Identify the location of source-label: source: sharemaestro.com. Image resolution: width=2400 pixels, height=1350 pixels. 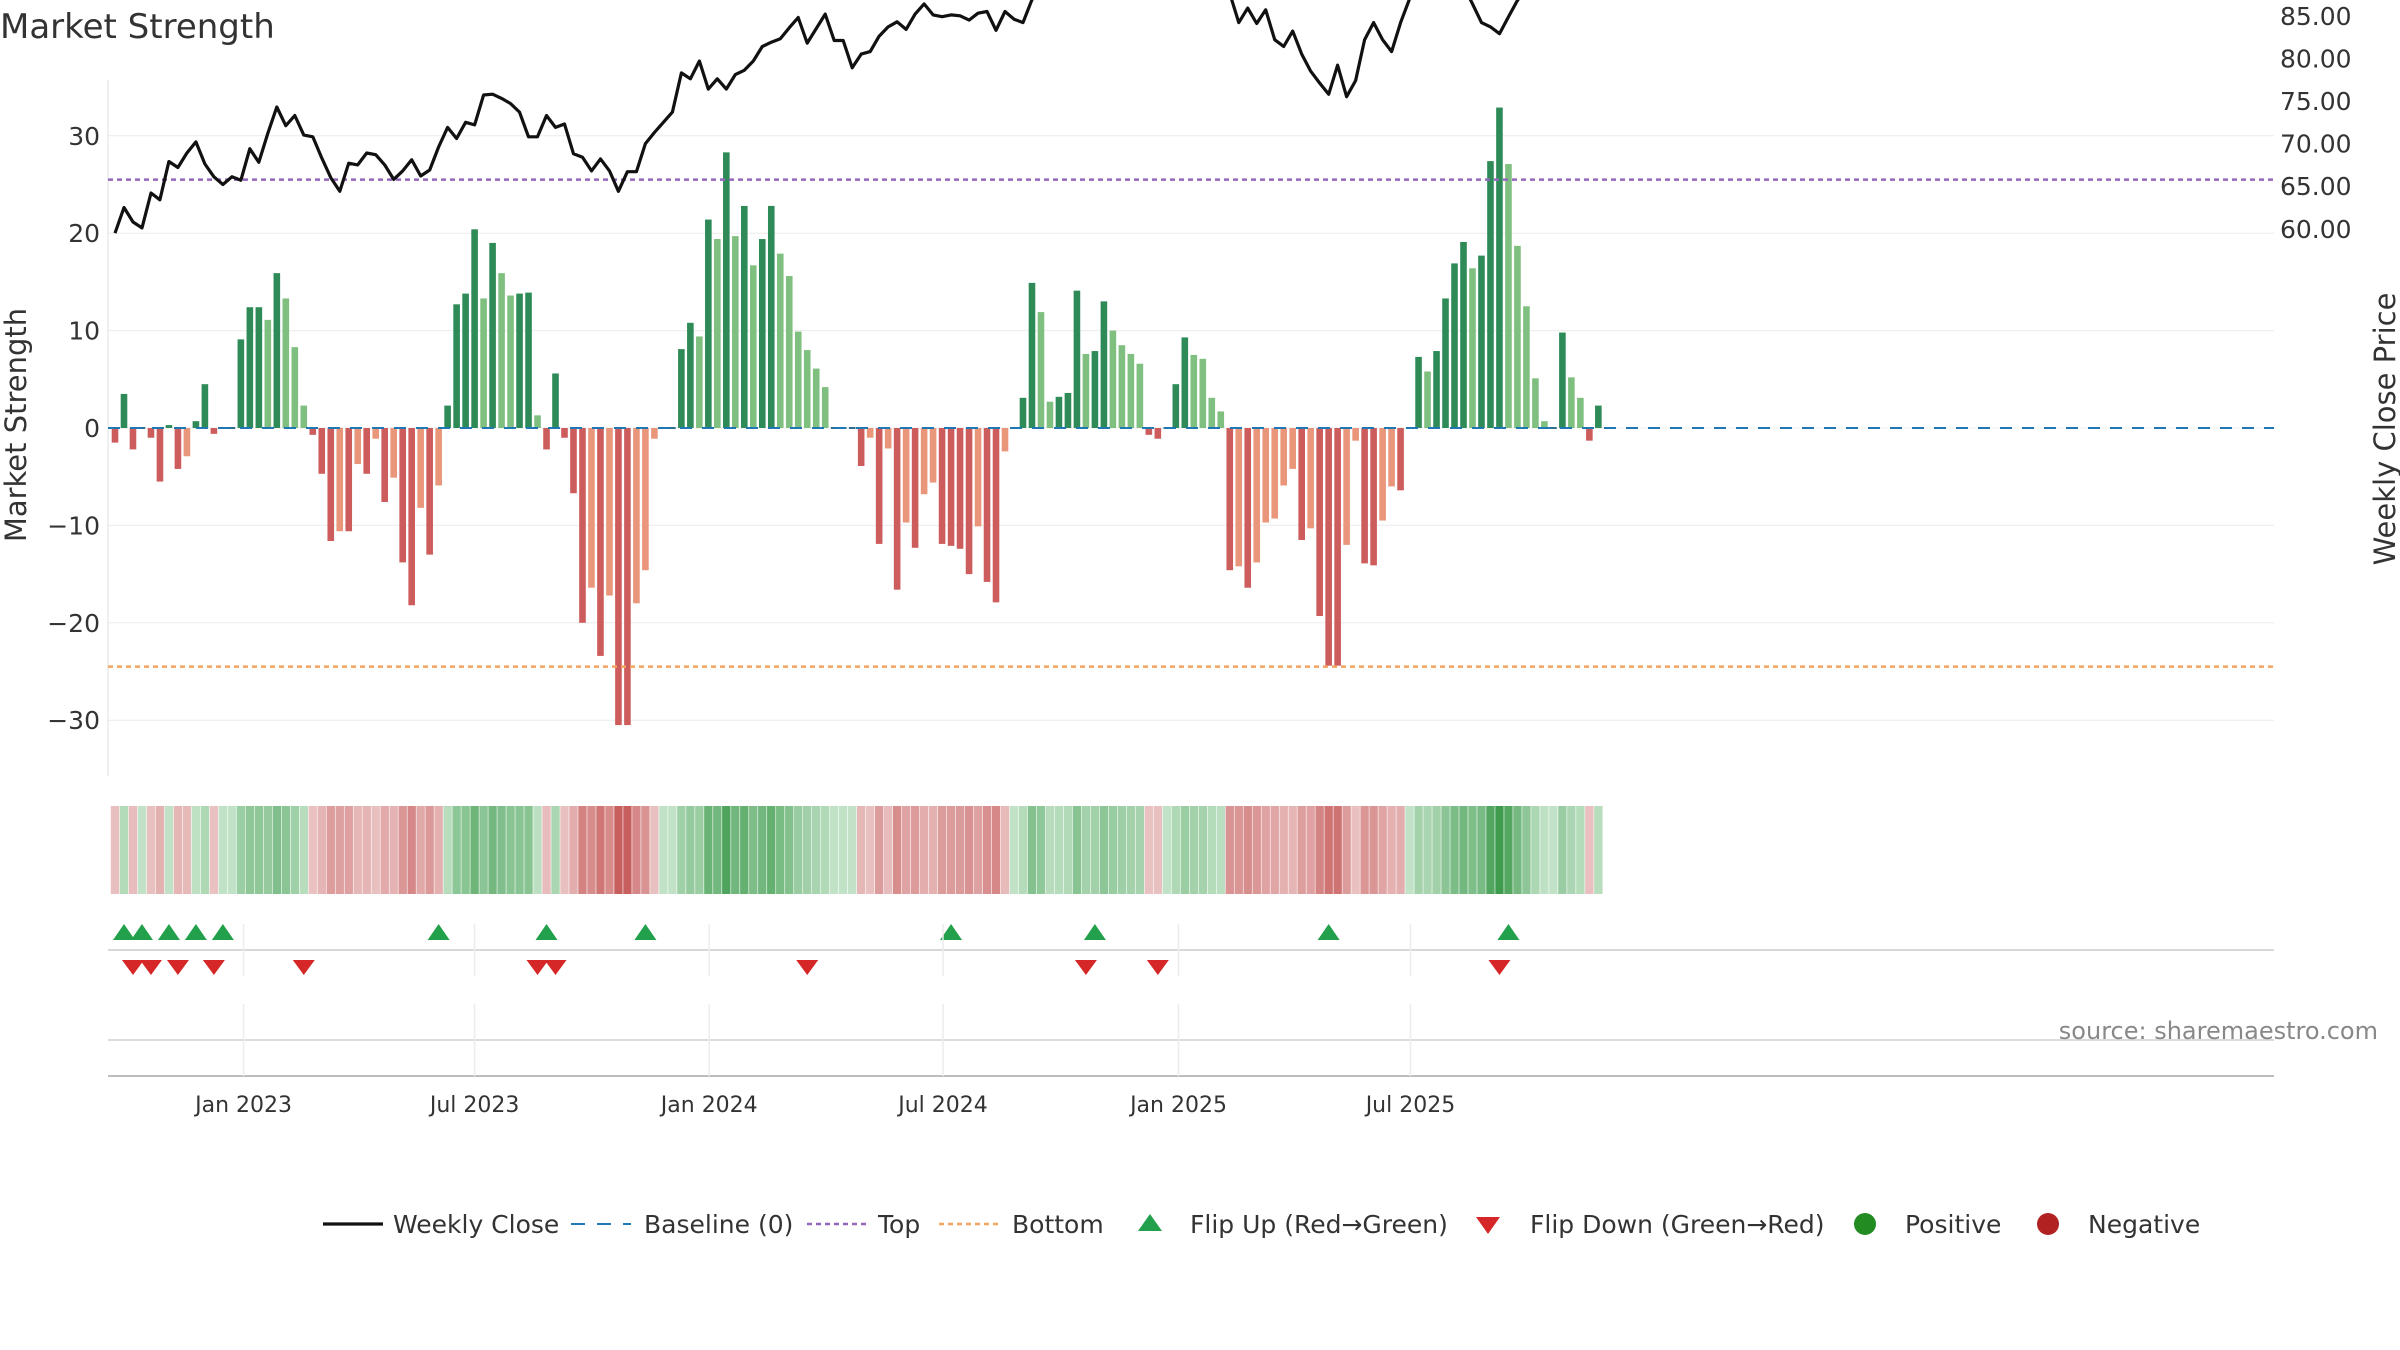
(2218, 1031).